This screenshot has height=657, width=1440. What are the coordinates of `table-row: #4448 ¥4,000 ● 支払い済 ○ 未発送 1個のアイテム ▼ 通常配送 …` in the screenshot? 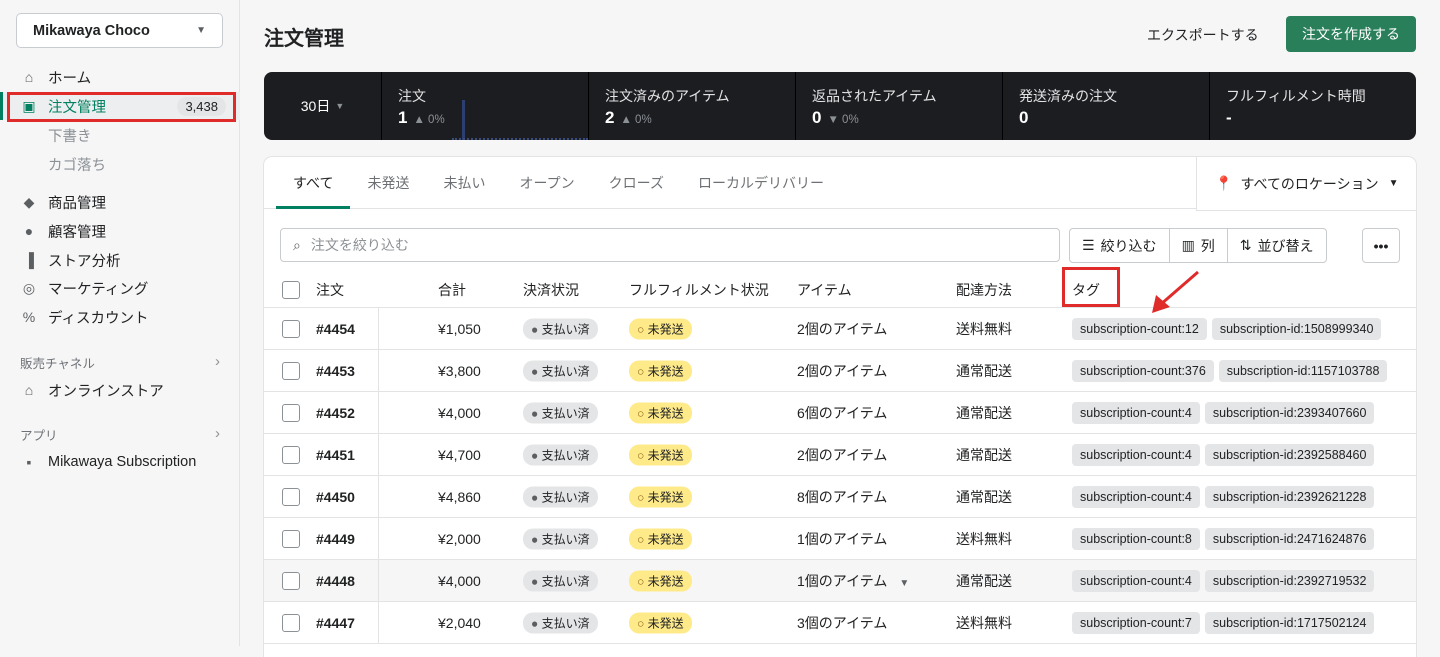 It's located at (840, 581).